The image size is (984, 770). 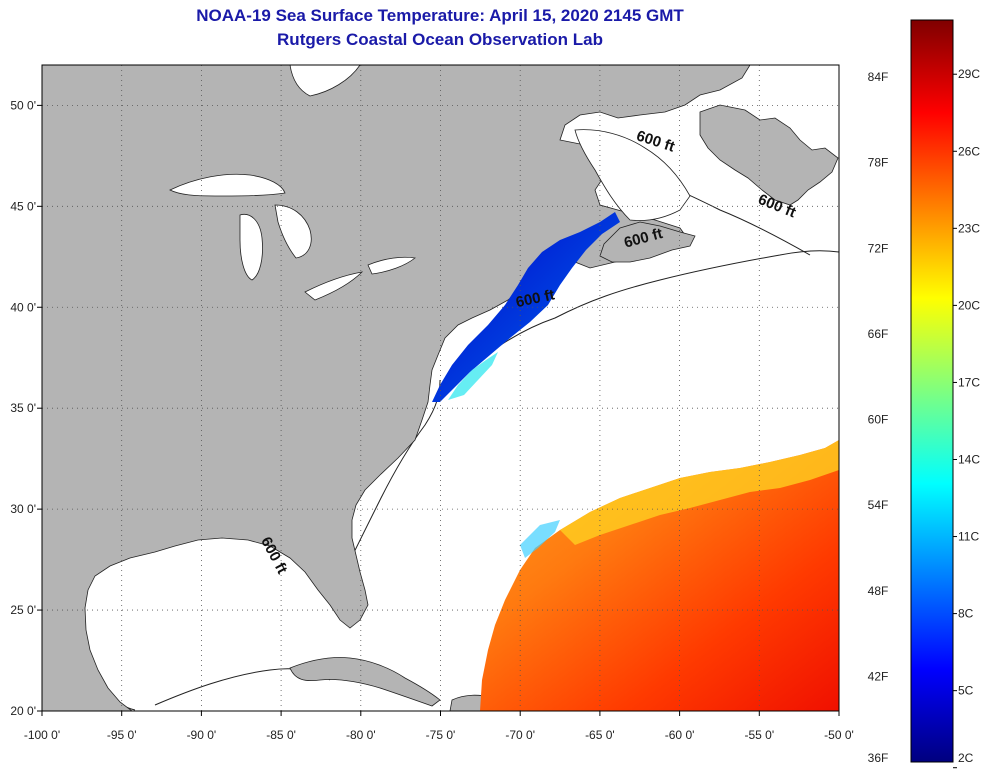 I want to click on lat-tick-label: 25 0', so click(x=23, y=610).